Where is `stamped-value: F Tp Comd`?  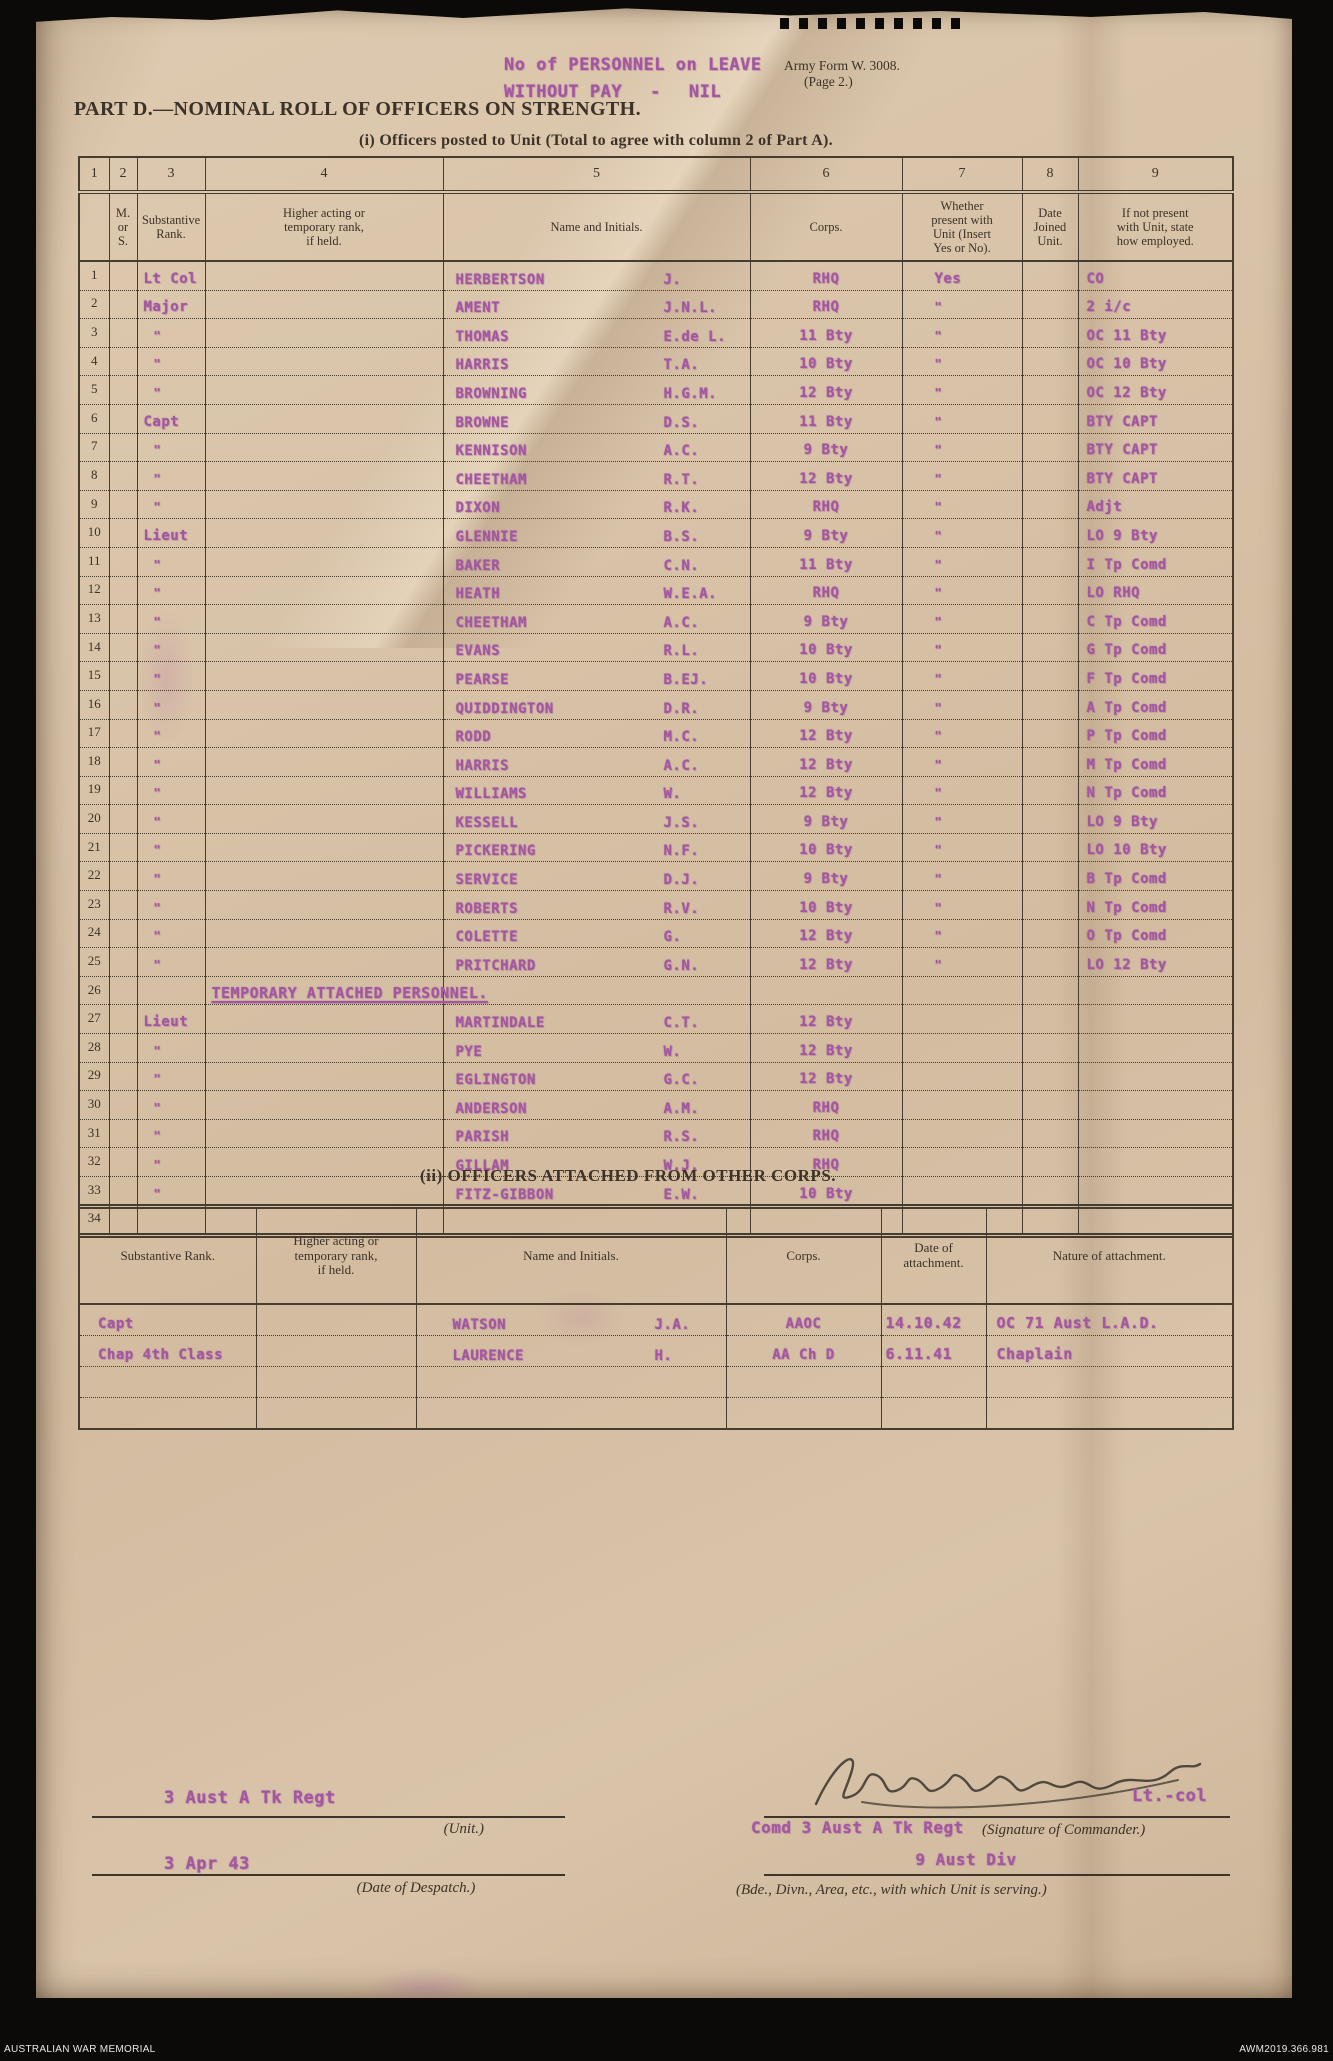
stamped-value: F Tp Comd is located at coordinates (1126, 678).